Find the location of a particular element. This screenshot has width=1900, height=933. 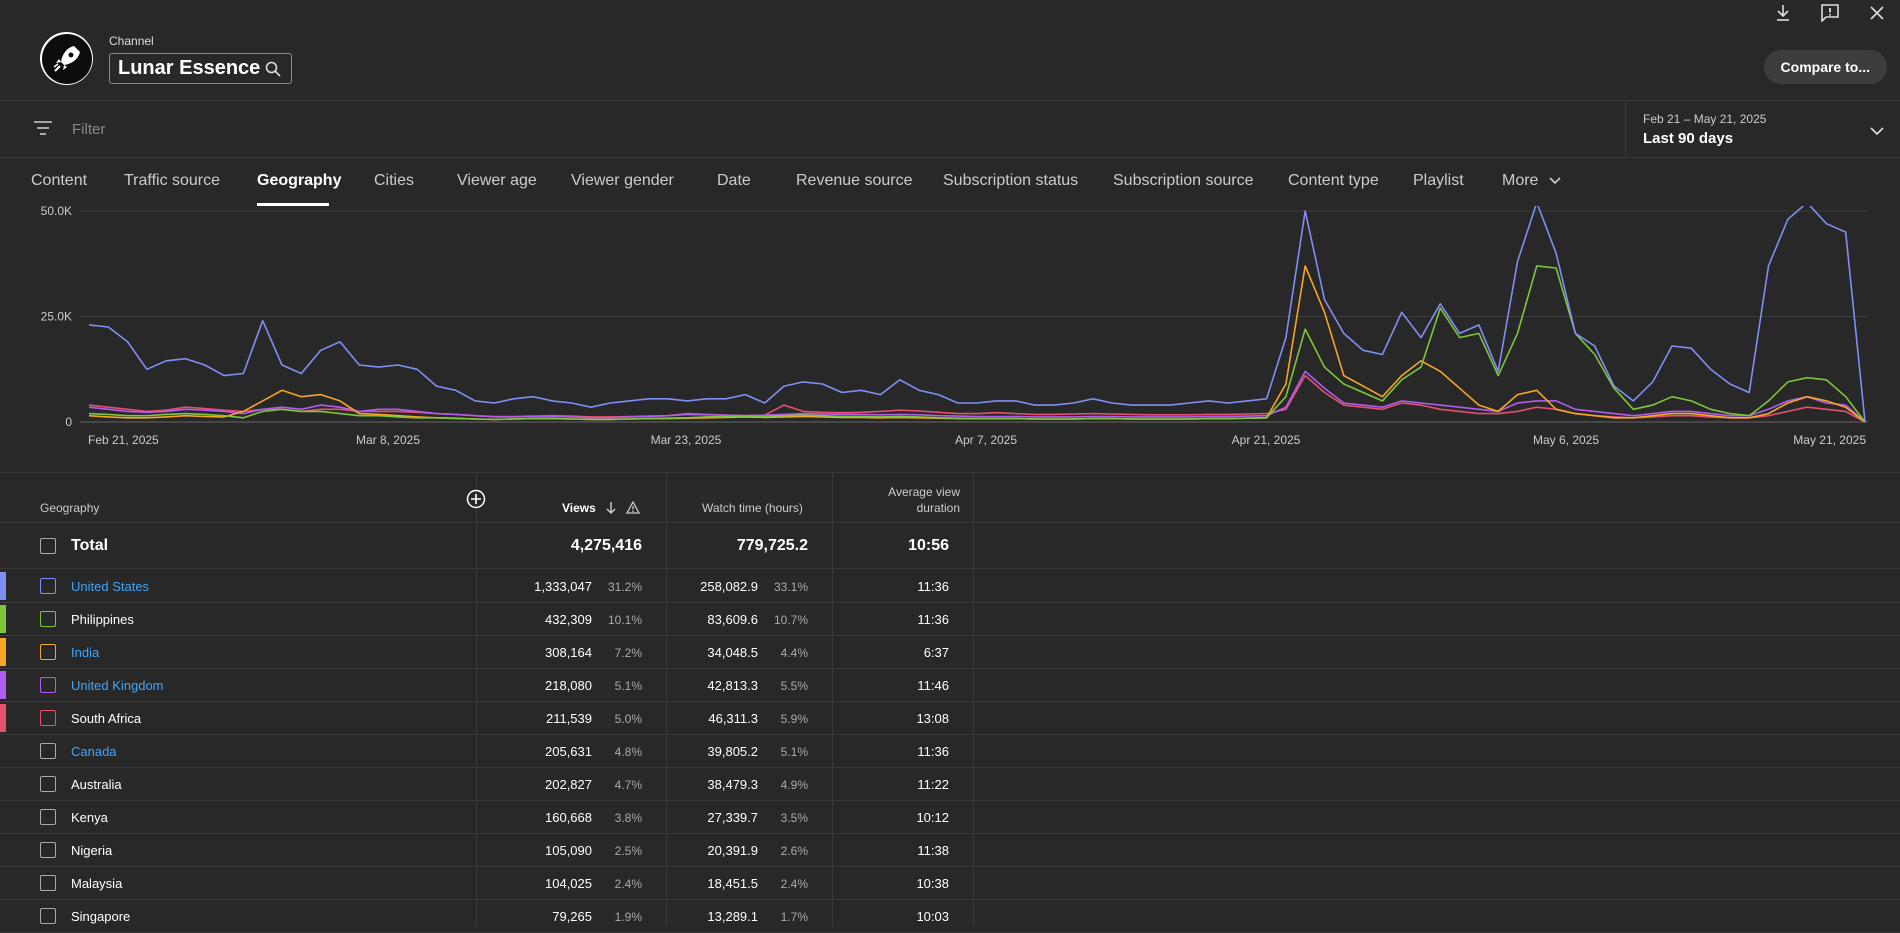

watch-time-percent: 33.1% is located at coordinates (790, 587).